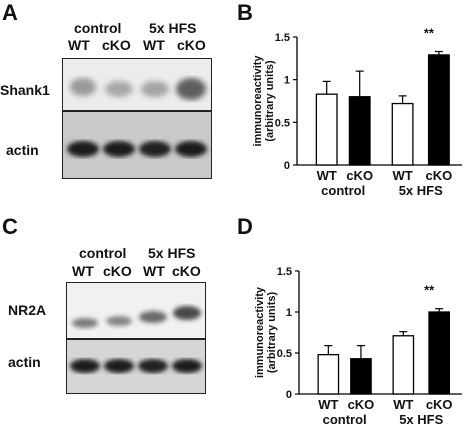 Image resolution: width=474 pixels, height=430 pixels. Describe the element at coordinates (27, 310) in the screenshot. I see `row-label-nr2a: NR2A` at that location.